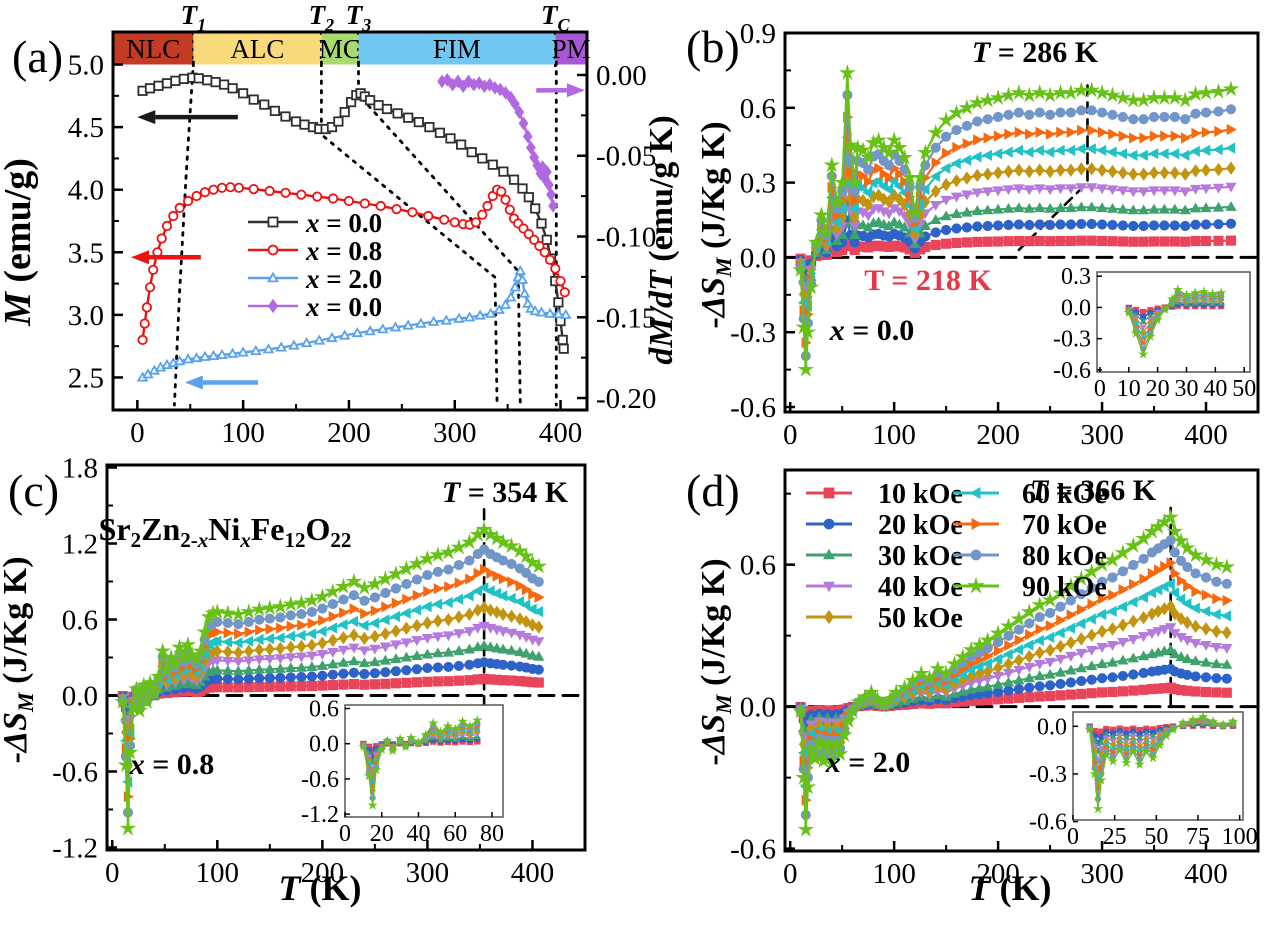 The image size is (1268, 926). I want to click on x-tick-label: 200, so click(998, 435).